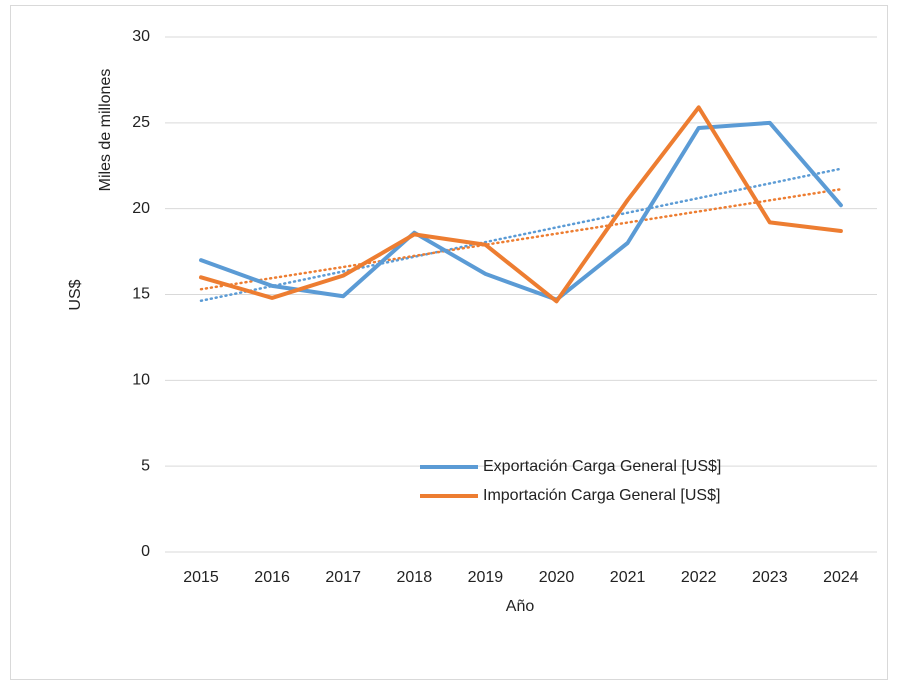  Describe the element at coordinates (770, 577) in the screenshot. I see `x-tick-label: 2023` at that location.